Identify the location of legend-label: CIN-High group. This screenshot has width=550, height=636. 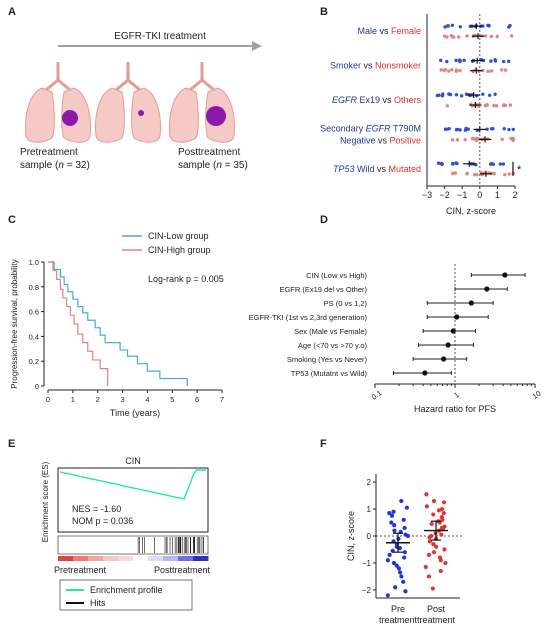
(179, 250).